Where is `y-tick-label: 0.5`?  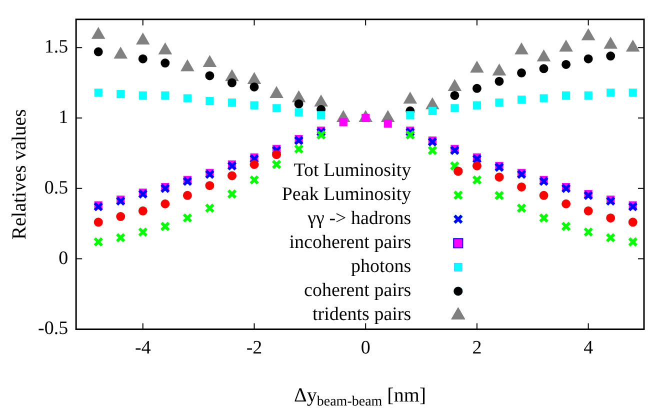
y-tick-label: 0.5 is located at coordinates (56, 187).